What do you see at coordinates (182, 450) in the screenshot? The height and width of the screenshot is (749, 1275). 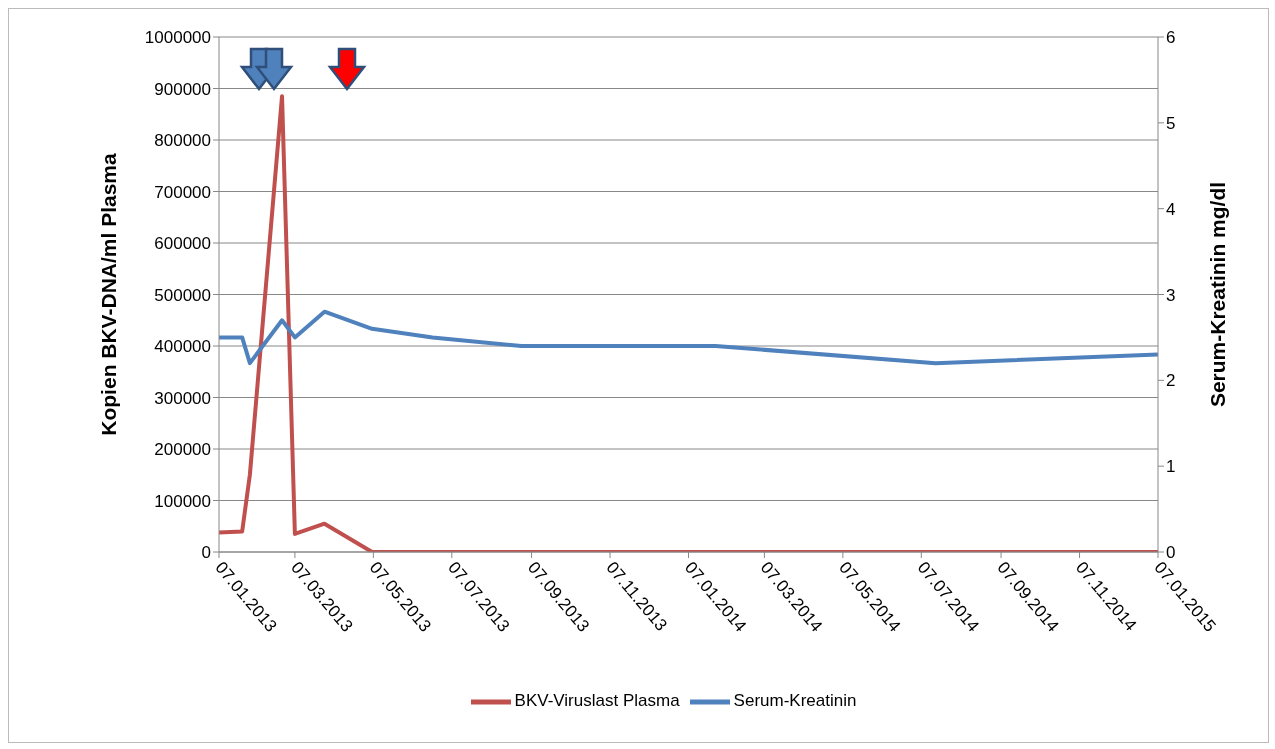 I see `y-tick-label: 200000` at bounding box center [182, 450].